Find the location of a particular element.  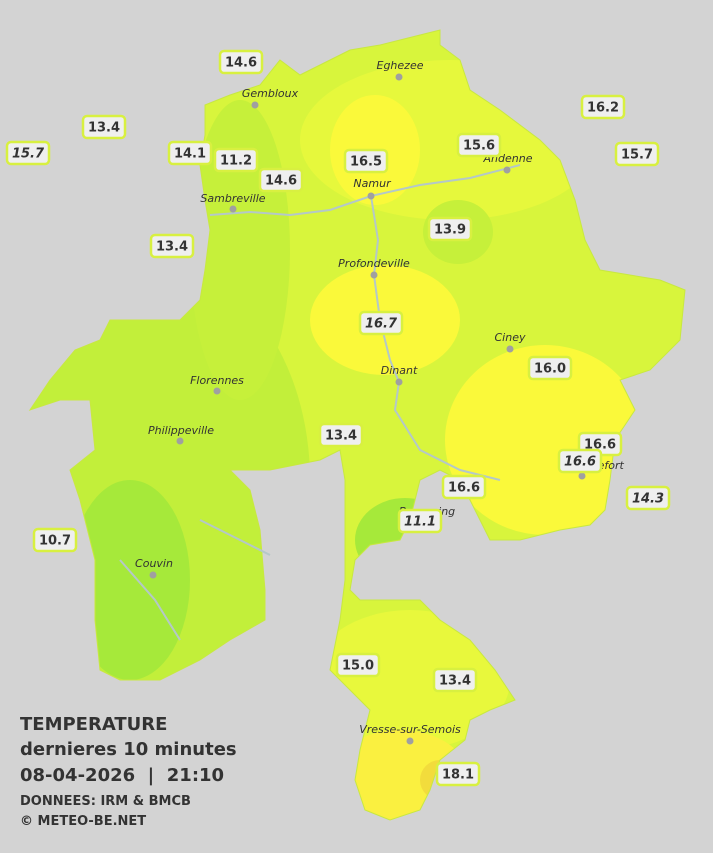

city-label: Namur is located at coordinates (372, 183).